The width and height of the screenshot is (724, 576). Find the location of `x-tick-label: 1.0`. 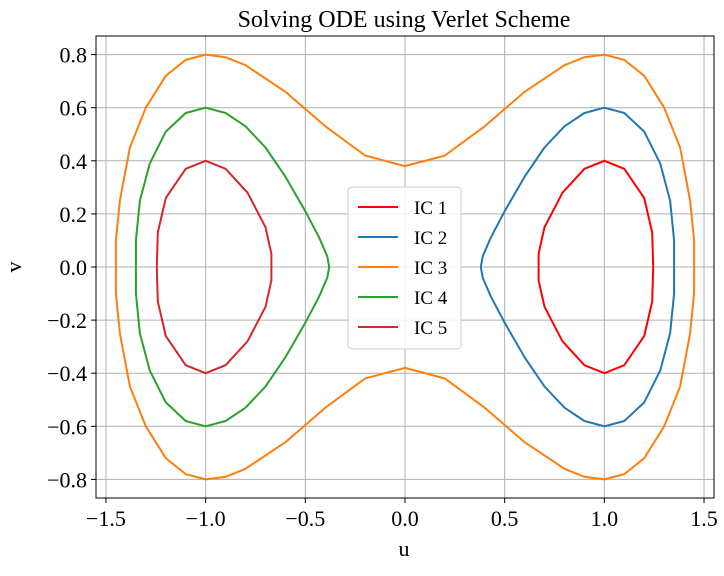

x-tick-label: 1.0 is located at coordinates (605, 518).